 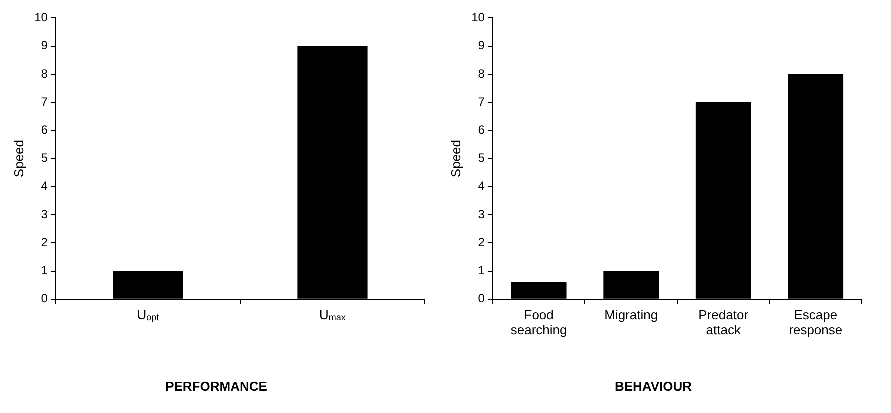 I want to click on x-tick-label: Migrating, so click(x=631, y=314).